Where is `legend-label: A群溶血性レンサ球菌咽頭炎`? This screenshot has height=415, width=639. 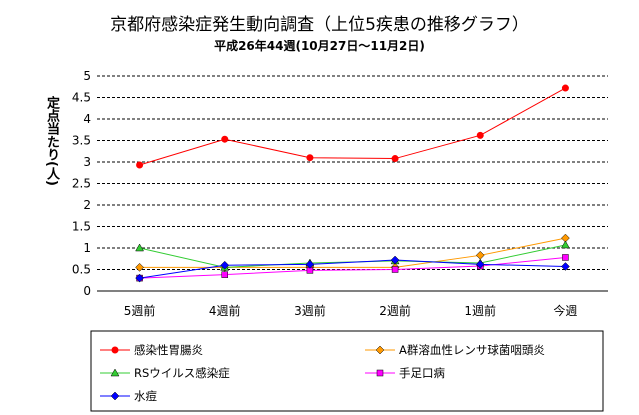 legend-label: A群溶血性レンサ球菌咽頭炎 is located at coordinates (472, 350).